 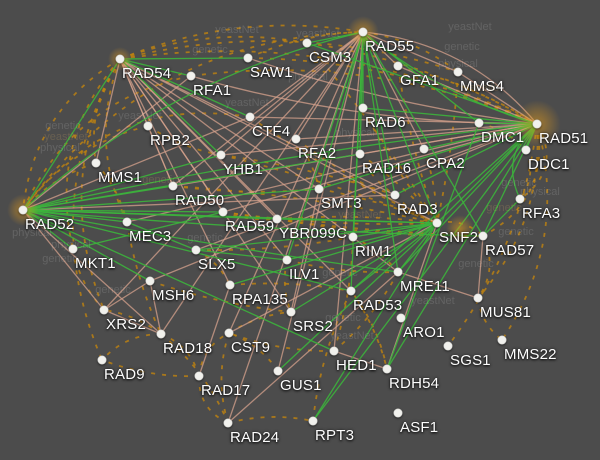 I want to click on gene-node-csm3, so click(x=307, y=43).